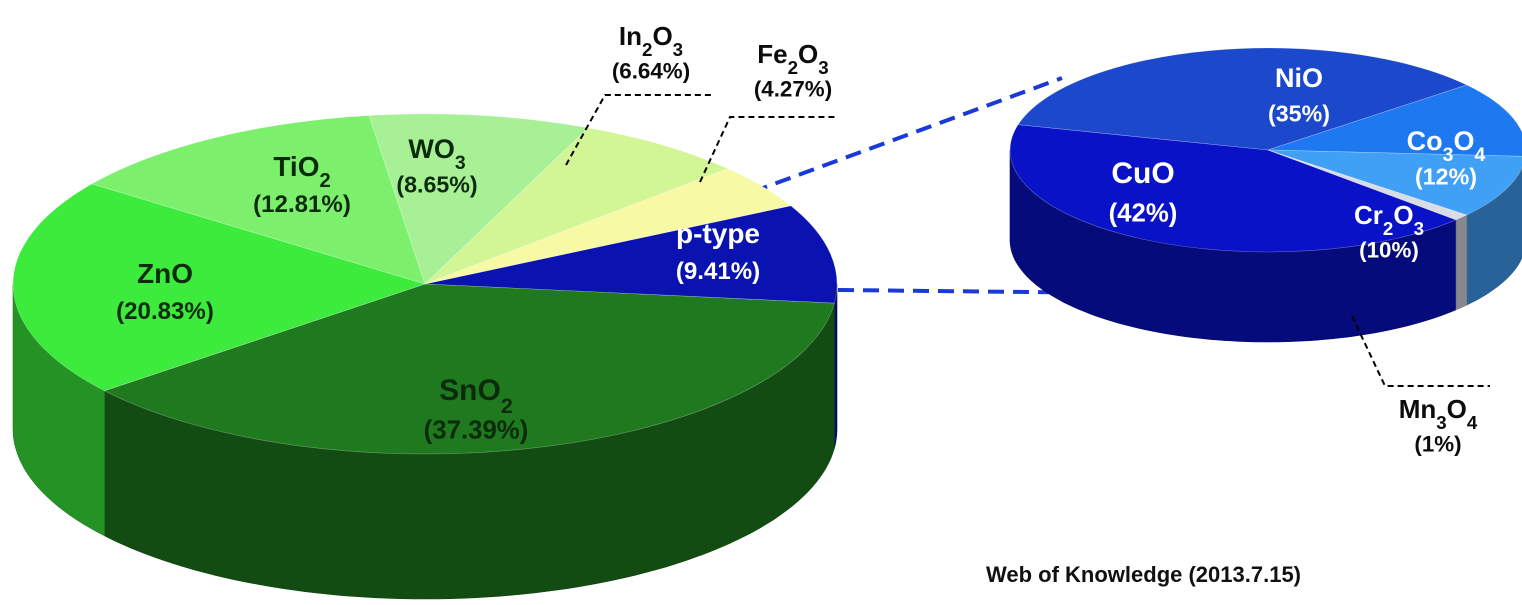 The width and height of the screenshot is (1522, 605). What do you see at coordinates (768, 149) in the screenshot?
I see `leader-line-fe2o3` at bounding box center [768, 149].